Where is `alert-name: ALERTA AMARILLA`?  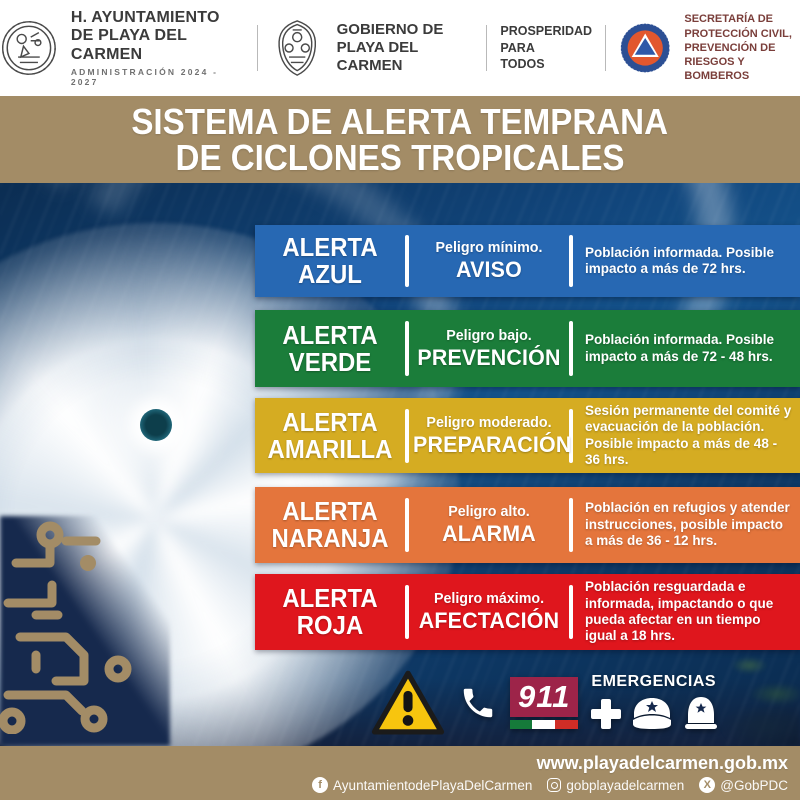
alert-name: ALERTA AMARILLA is located at coordinates (330, 435).